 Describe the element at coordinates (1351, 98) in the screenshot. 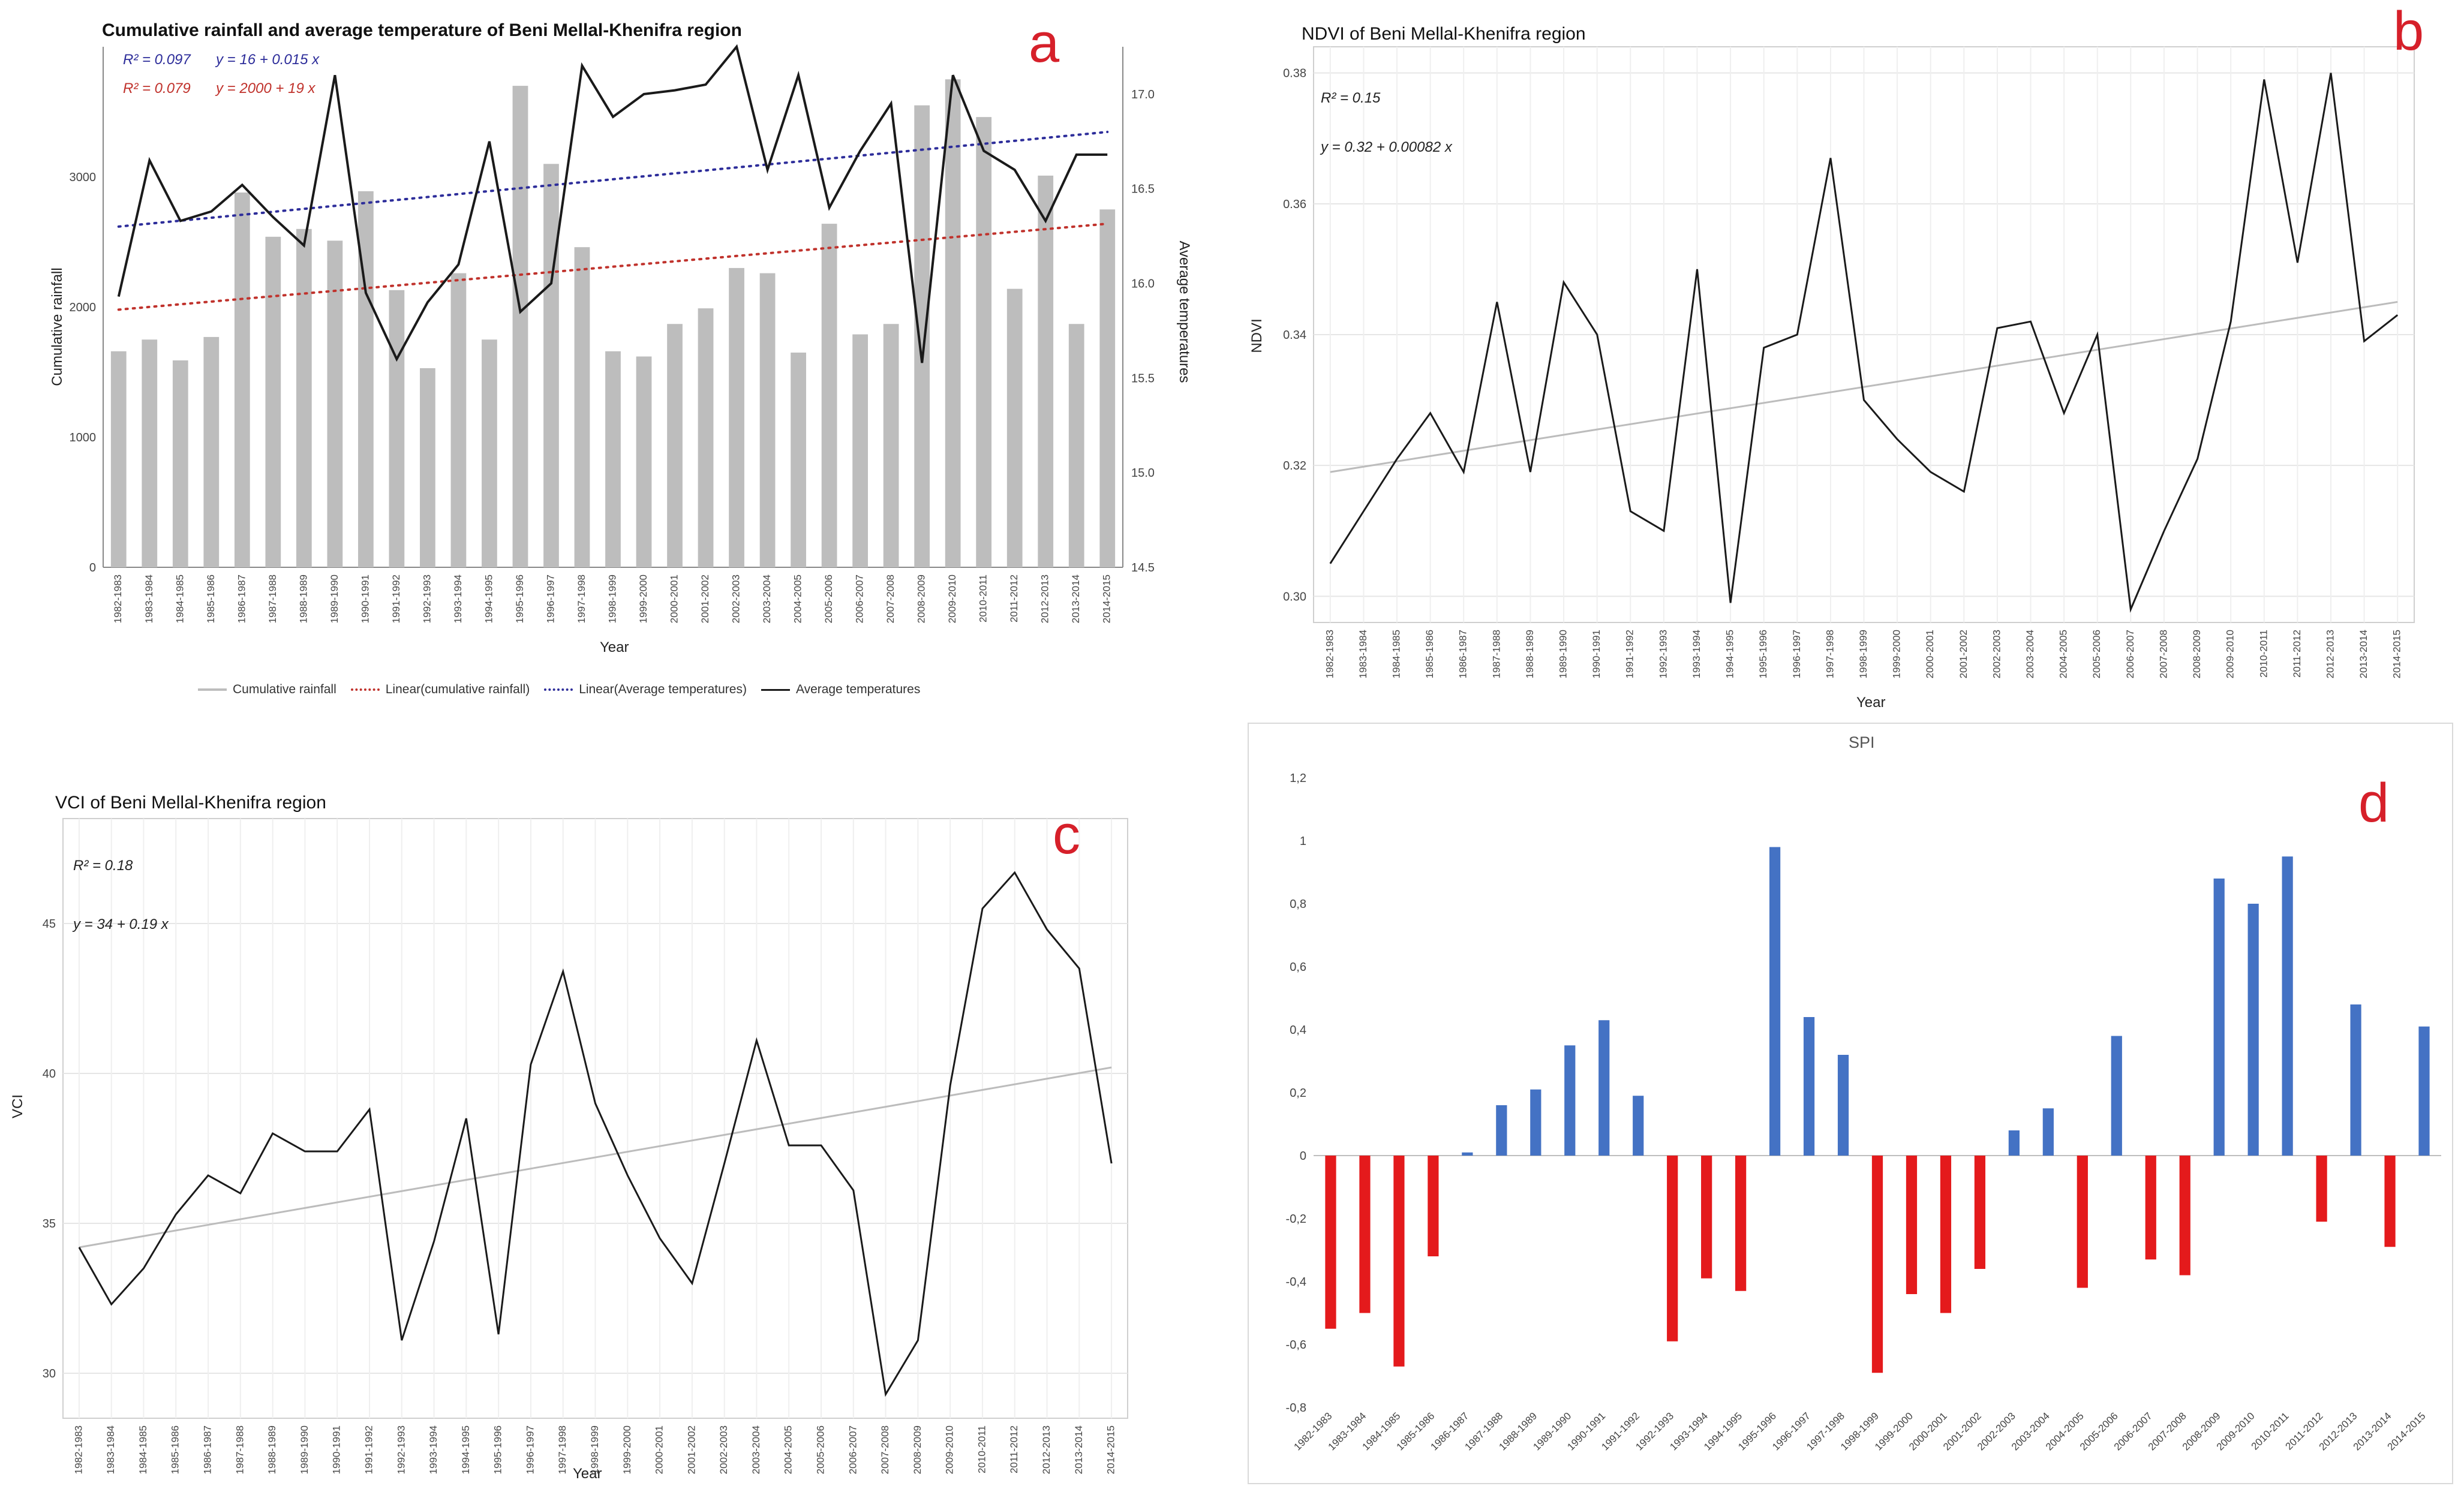

I see `chart-b-r2: R² = 0.15` at that location.